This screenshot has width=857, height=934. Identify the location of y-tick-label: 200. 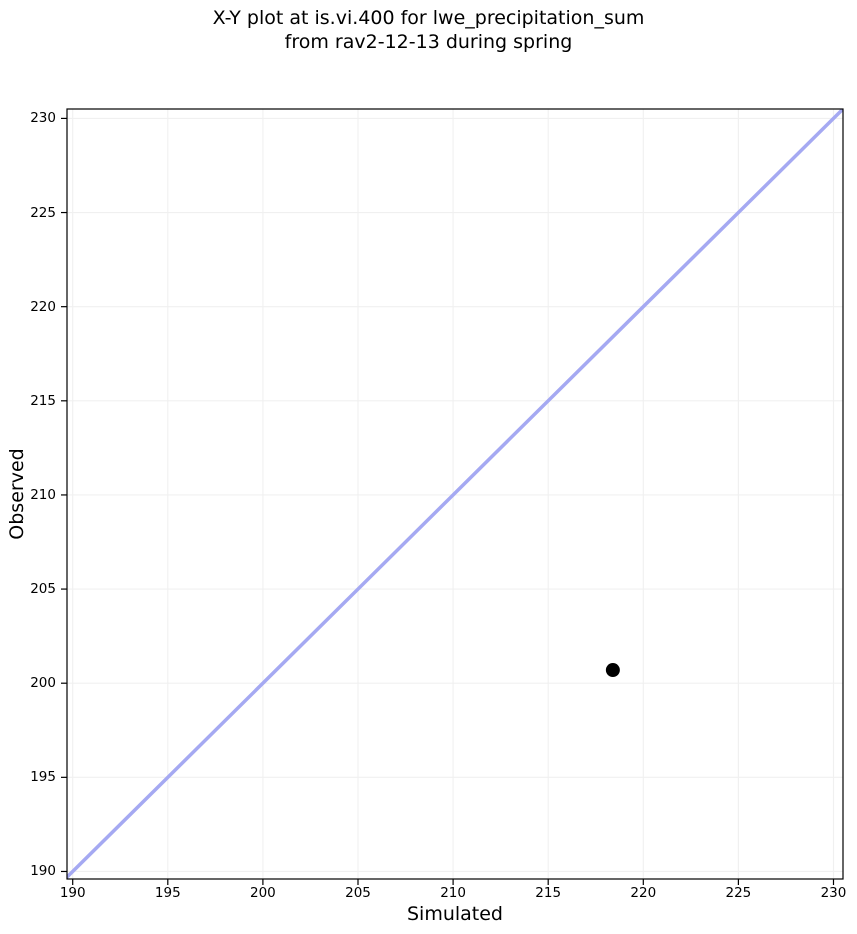
(43, 683).